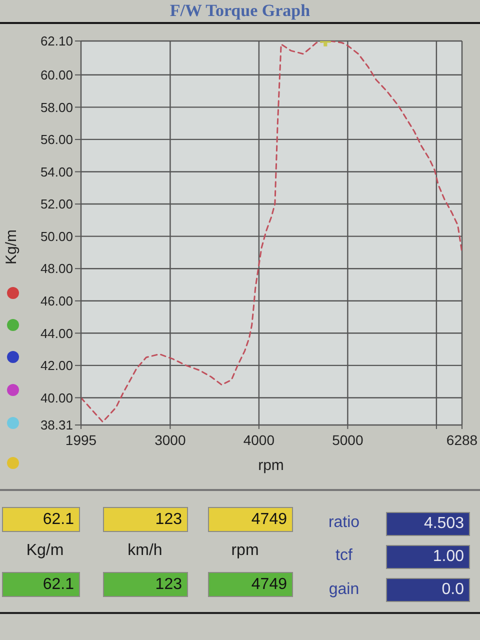 This screenshot has height=640, width=480. I want to click on y-tick-label: 48.00, so click(56, 268).